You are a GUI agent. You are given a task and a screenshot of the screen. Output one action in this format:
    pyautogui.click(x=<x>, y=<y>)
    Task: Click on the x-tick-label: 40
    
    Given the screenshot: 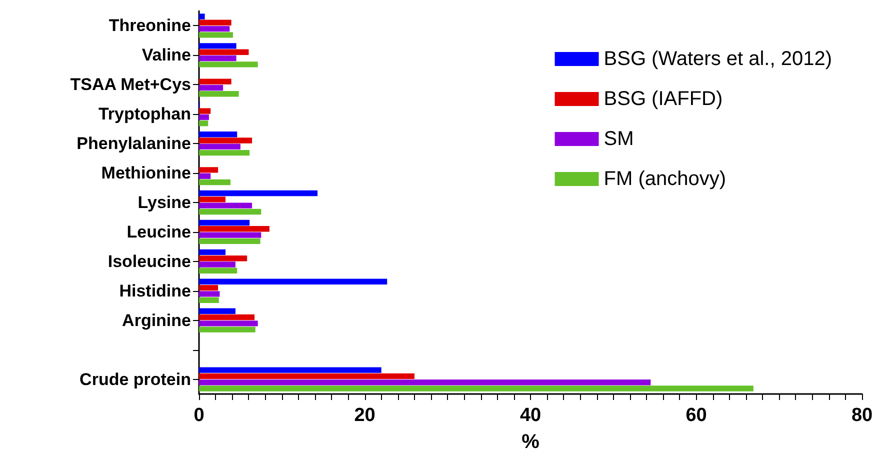 What is the action you would take?
    pyautogui.click(x=531, y=415)
    